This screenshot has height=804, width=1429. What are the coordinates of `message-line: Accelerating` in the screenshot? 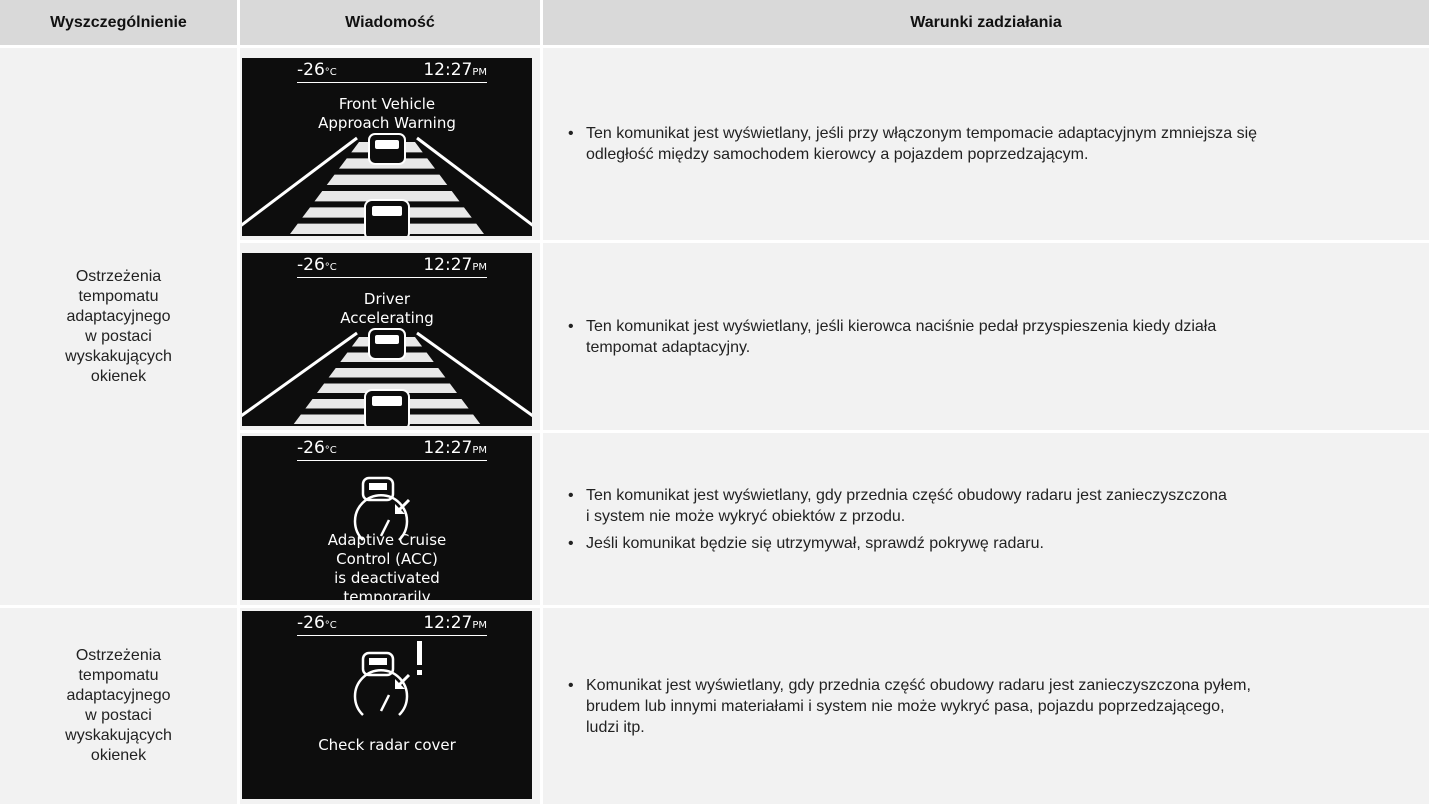 It's located at (387, 318).